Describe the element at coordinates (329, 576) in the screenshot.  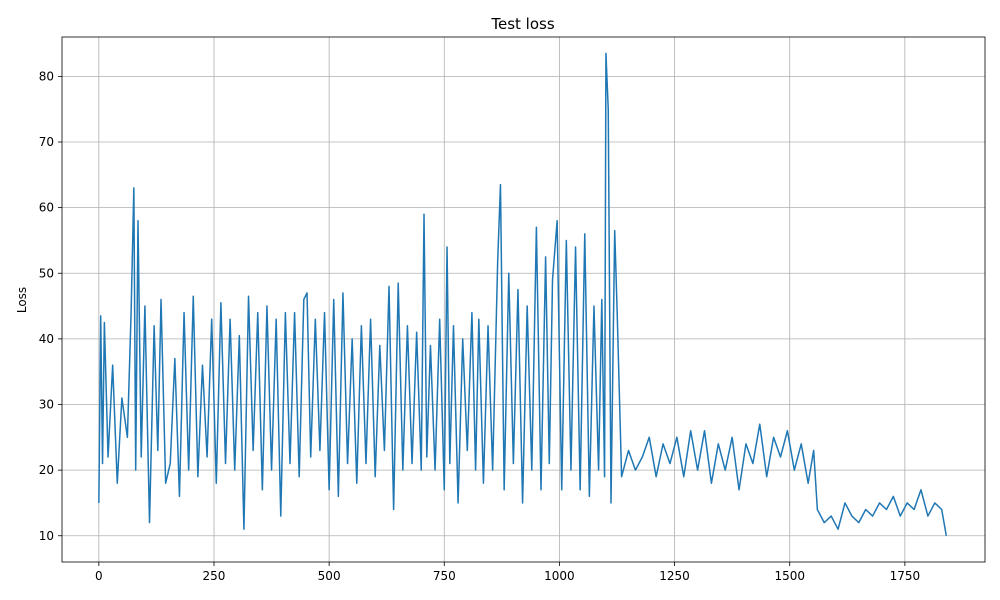
I see `x-tick-label: 500` at that location.